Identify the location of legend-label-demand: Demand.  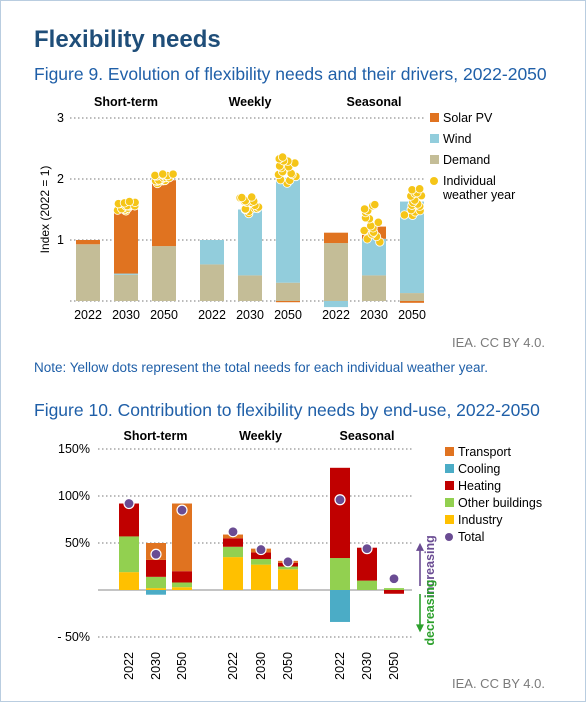
(466, 160).